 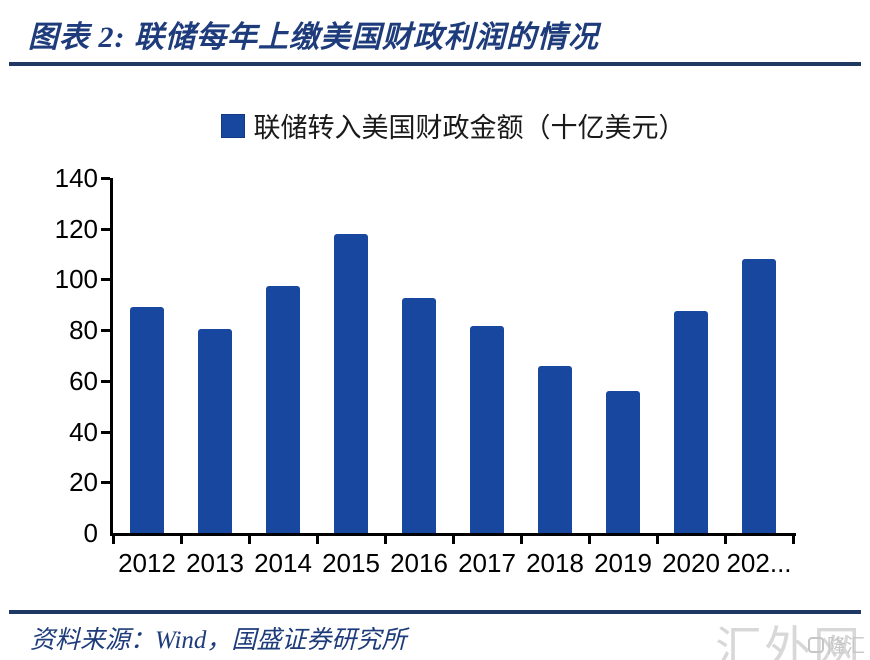 What do you see at coordinates (435, 64) in the screenshot?
I see `title-divider-rule` at bounding box center [435, 64].